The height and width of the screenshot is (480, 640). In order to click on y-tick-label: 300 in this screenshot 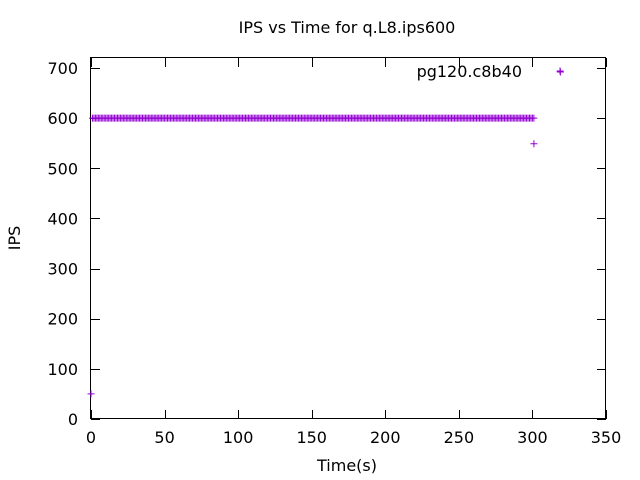, I will do `click(62, 269)`.